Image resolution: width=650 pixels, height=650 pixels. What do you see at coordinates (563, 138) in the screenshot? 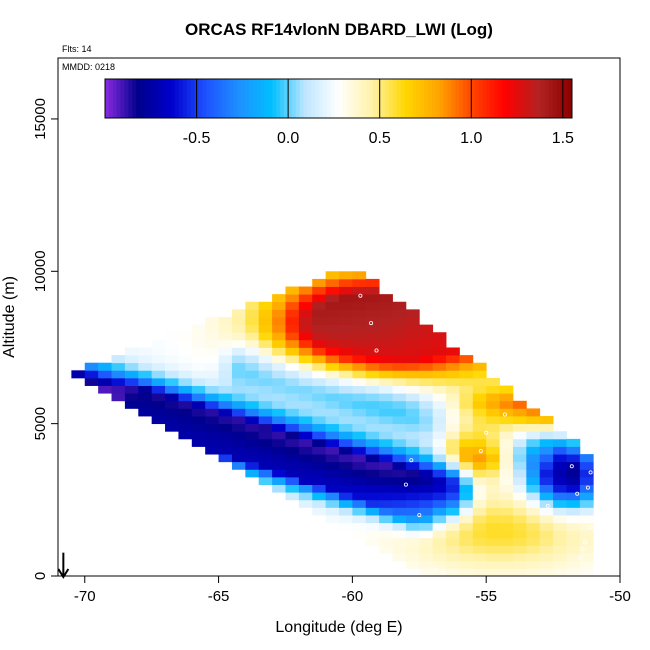
I see `colorbar-tick-label: 1.5` at bounding box center [563, 138].